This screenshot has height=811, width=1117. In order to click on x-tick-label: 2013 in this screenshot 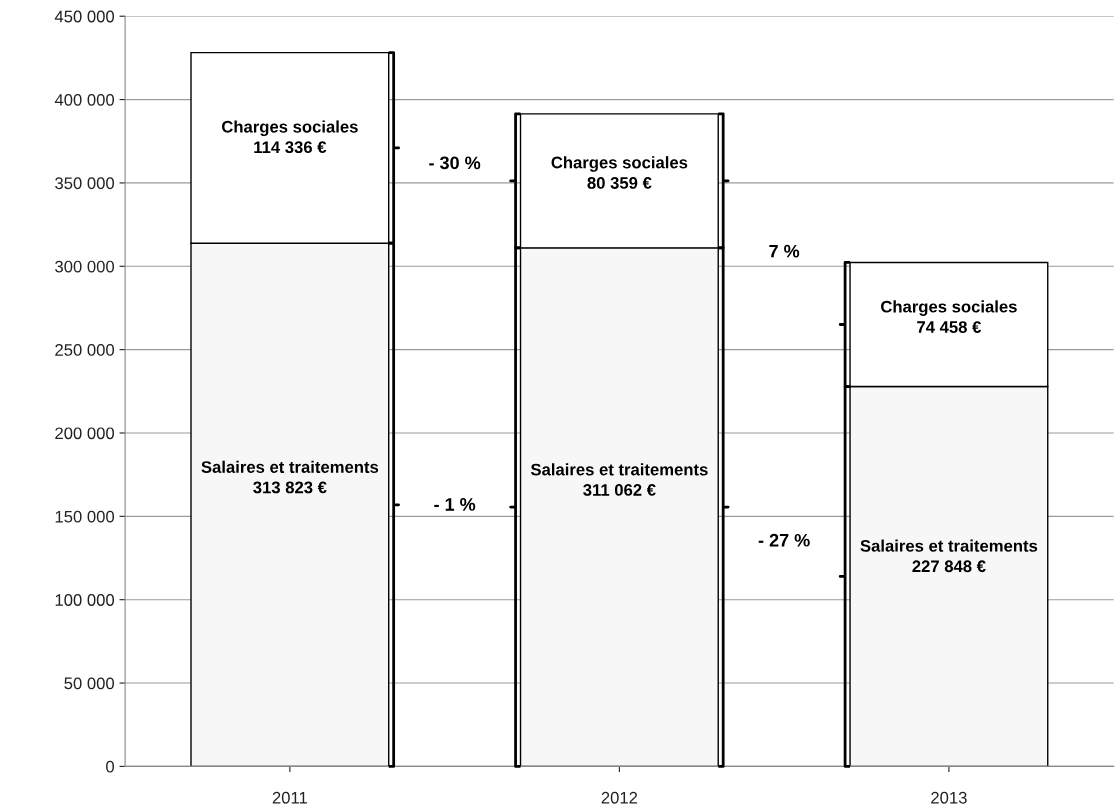, I will do `click(949, 797)`.